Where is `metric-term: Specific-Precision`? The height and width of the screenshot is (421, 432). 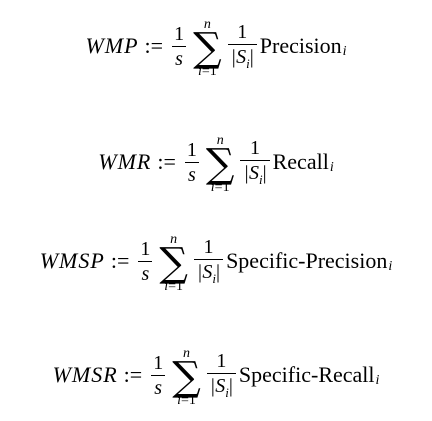 metric-term: Specific-Precision is located at coordinates (307, 260).